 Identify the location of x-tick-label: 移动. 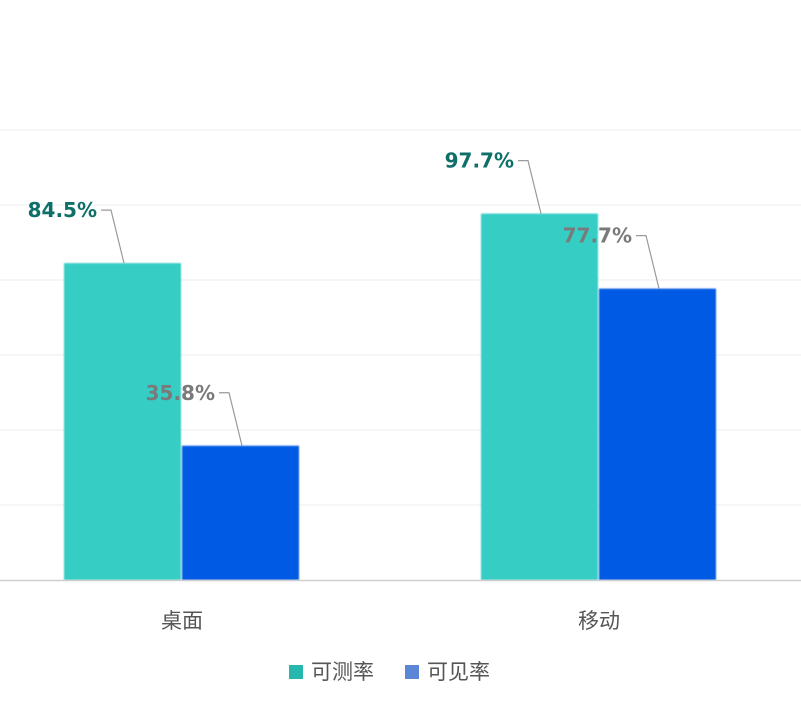
(599, 621).